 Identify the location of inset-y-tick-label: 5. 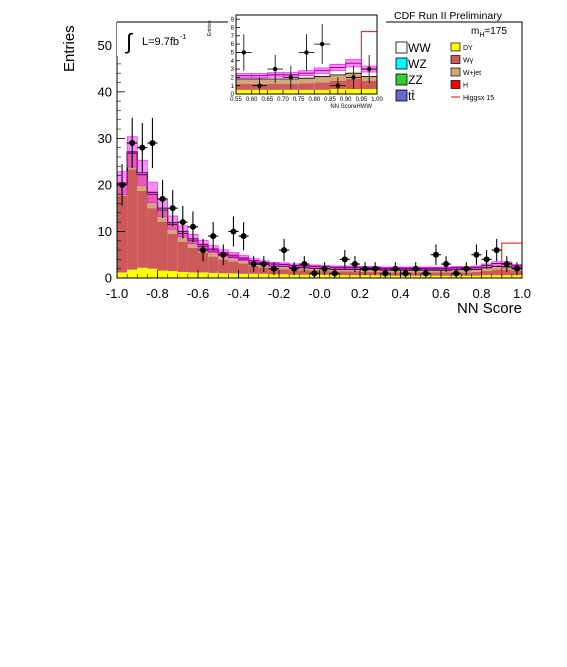
(233, 54).